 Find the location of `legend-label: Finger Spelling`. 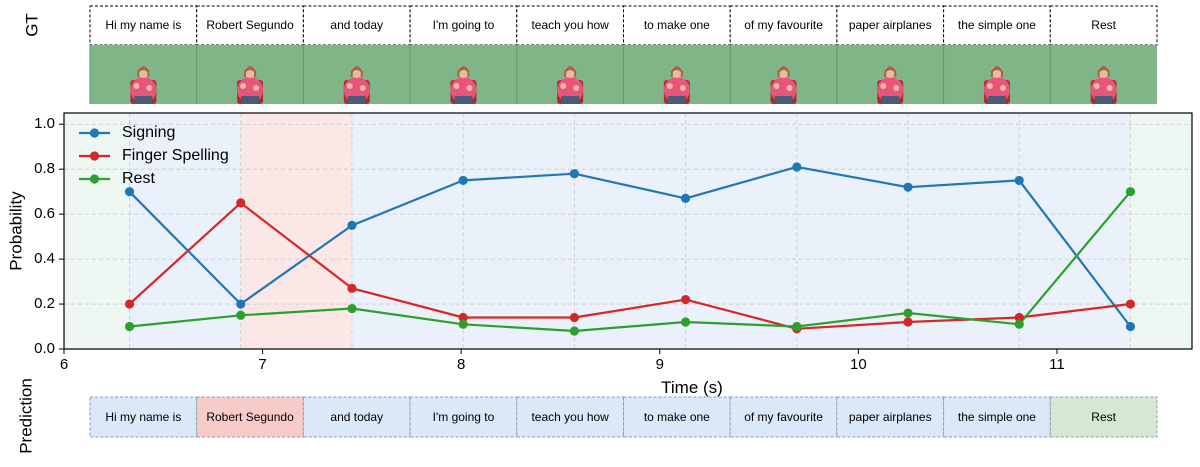

legend-label: Finger Spelling is located at coordinates (175, 155).